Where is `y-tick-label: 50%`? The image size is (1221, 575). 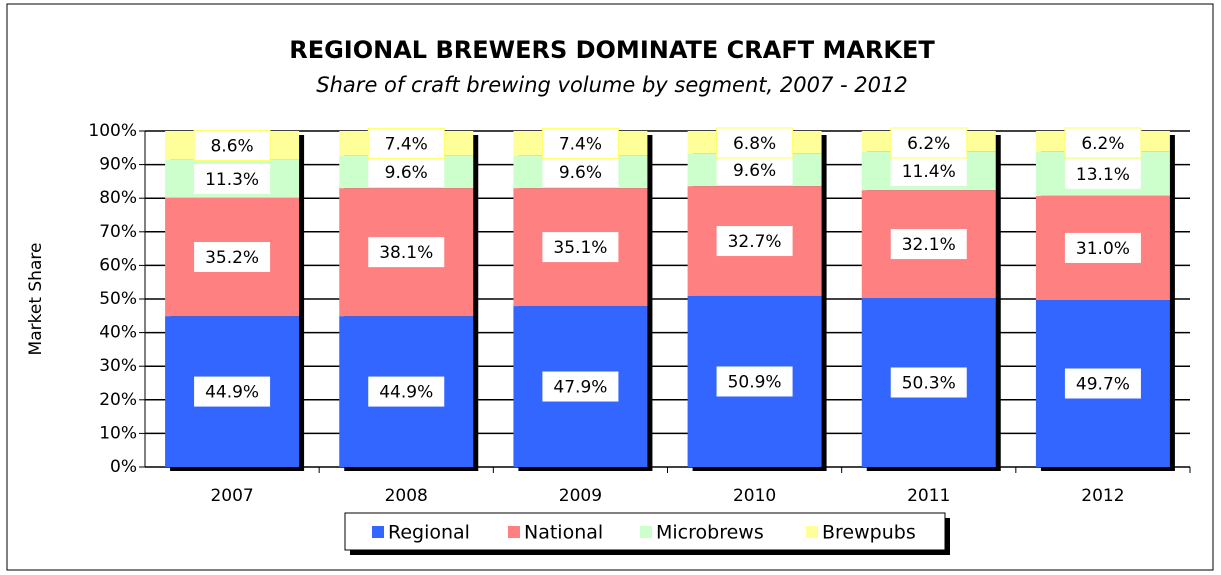 y-tick-label: 50% is located at coordinates (118, 299).